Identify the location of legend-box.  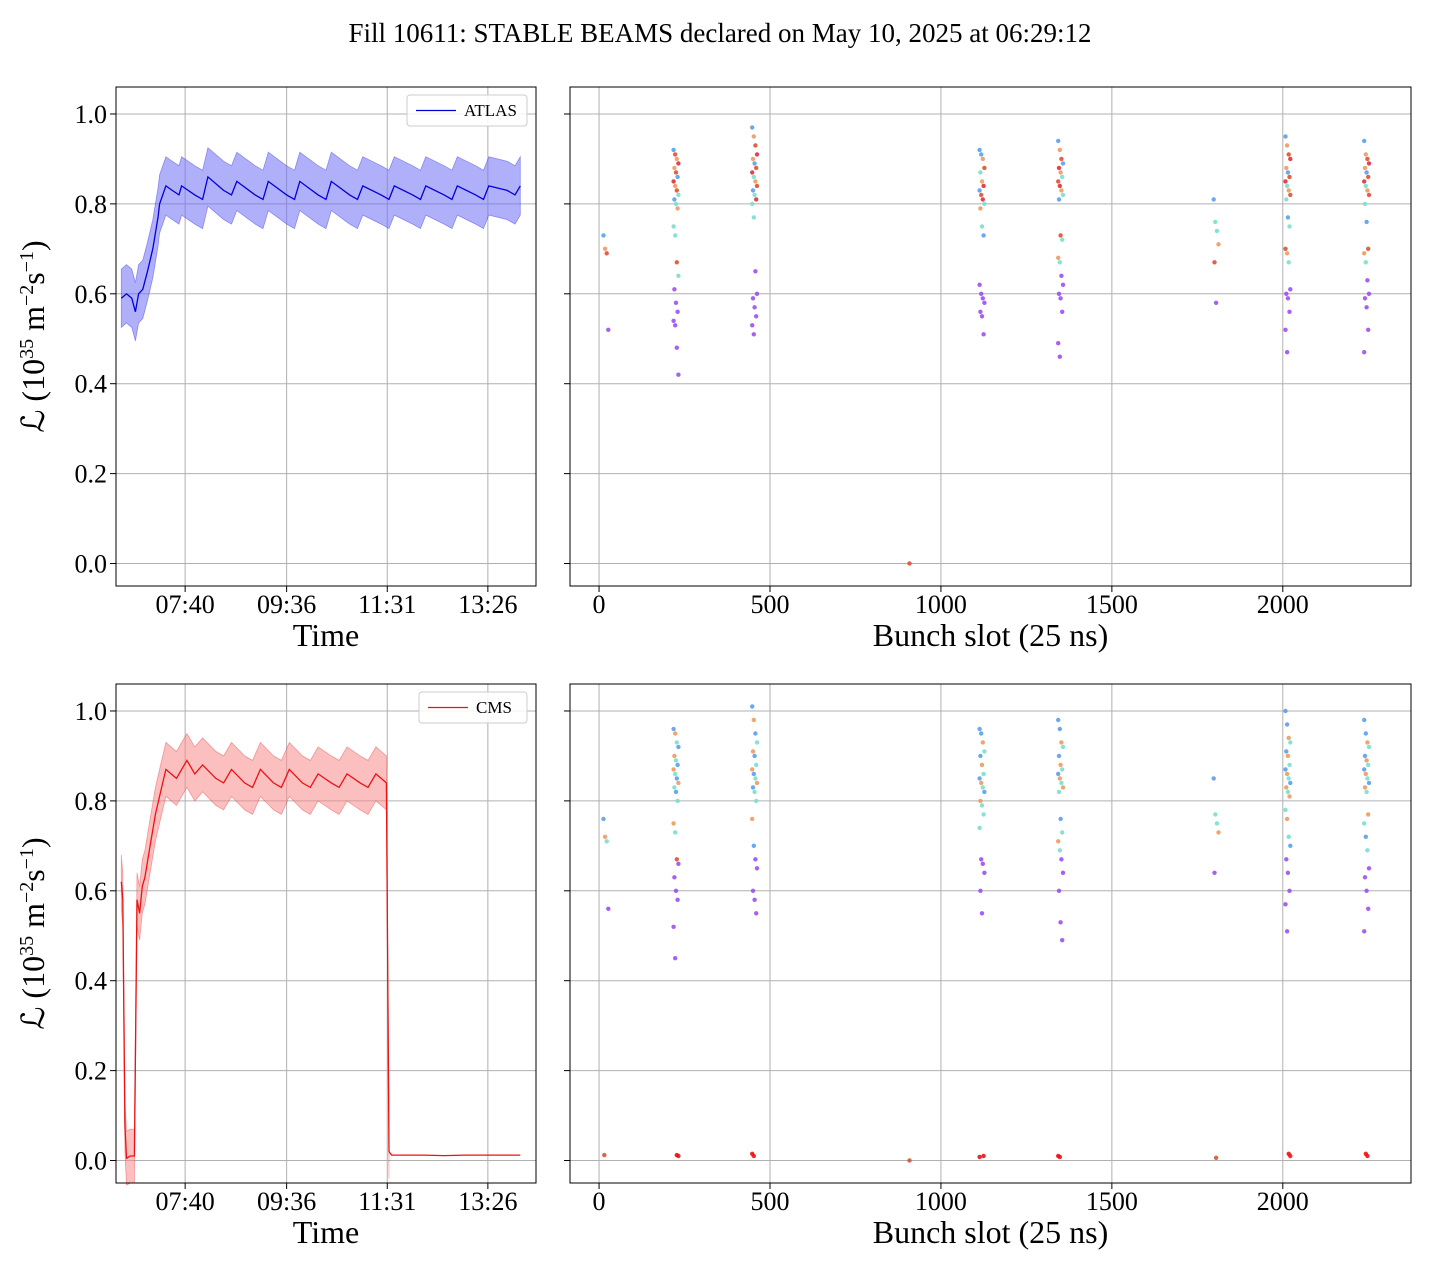
(467, 110).